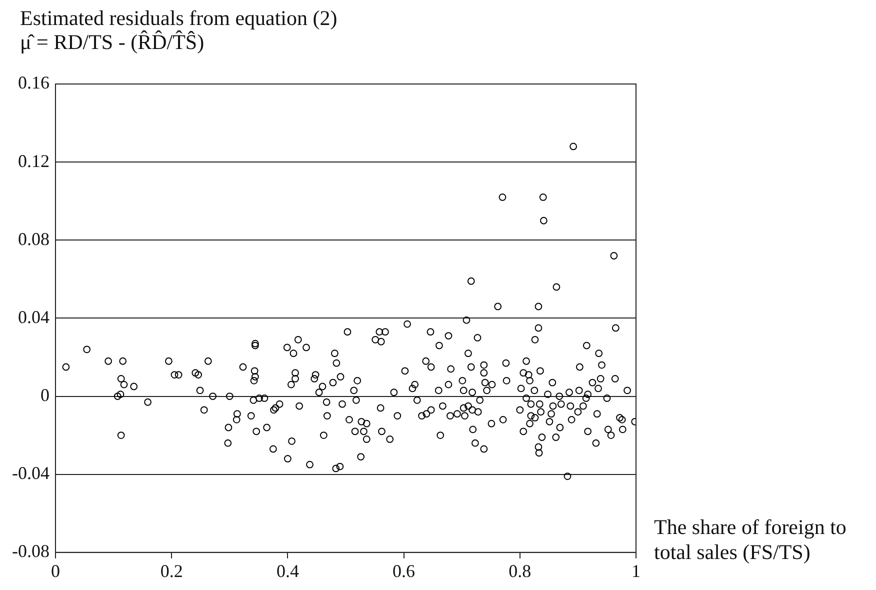 Image resolution: width=876 pixels, height=590 pixels. I want to click on chart-title: Estimated residuals from equation (2), so click(179, 18).